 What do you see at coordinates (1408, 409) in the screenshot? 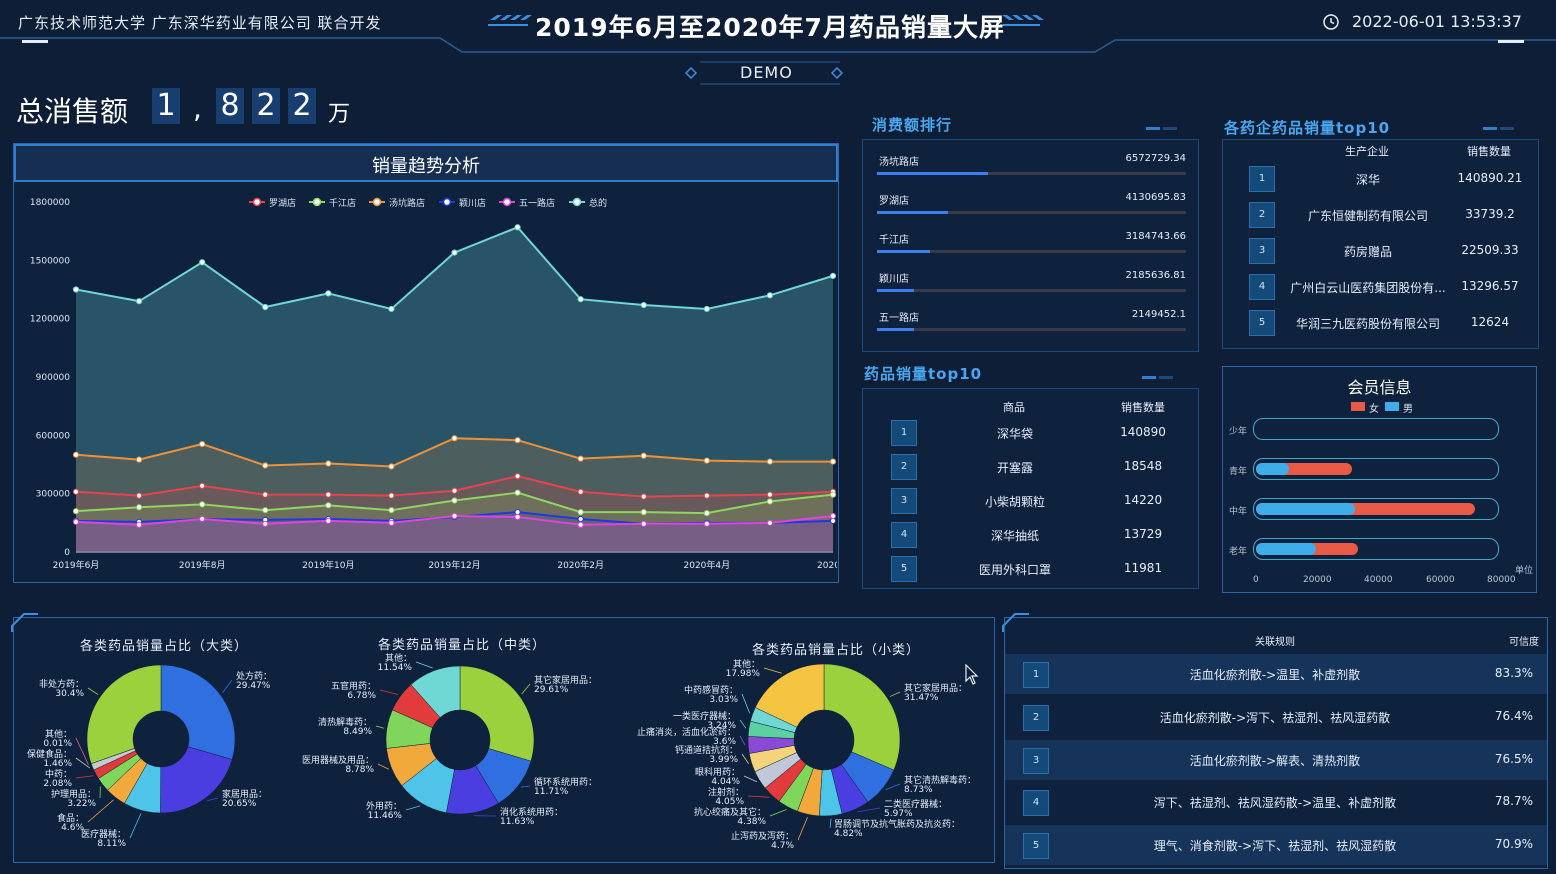
I see `legend-male-label: 男` at bounding box center [1408, 409].